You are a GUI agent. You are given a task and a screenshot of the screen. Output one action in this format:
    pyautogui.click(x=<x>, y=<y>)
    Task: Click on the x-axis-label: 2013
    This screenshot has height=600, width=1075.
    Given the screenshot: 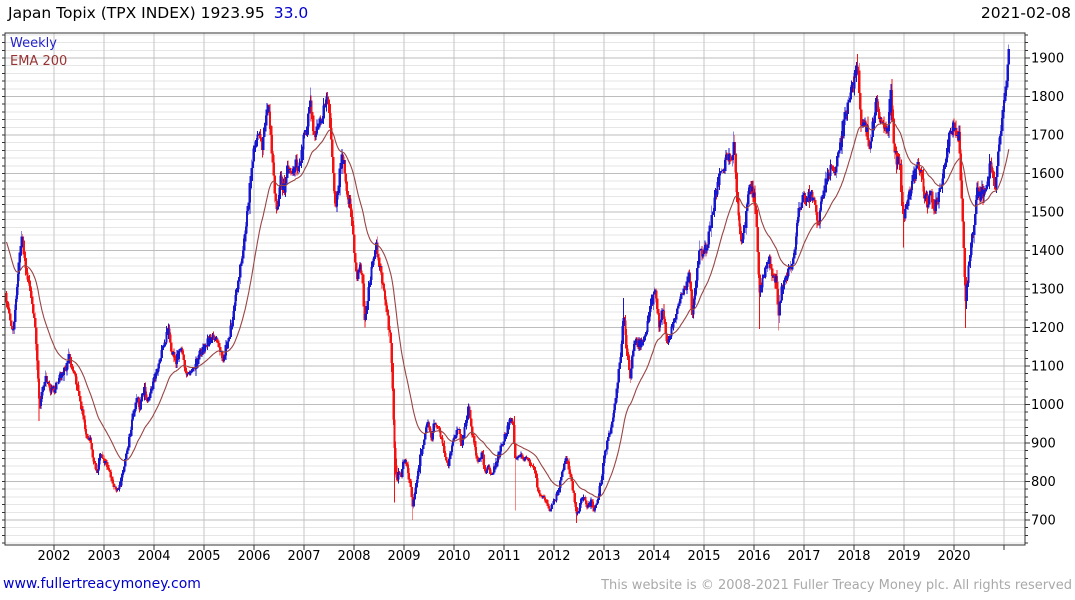 What is the action you would take?
    pyautogui.click(x=603, y=556)
    